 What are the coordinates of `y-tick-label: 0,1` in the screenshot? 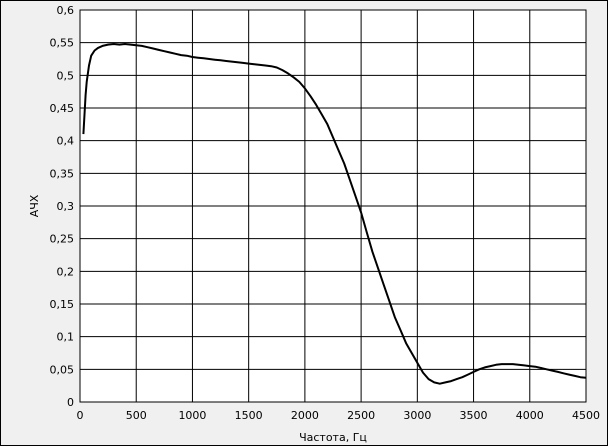 It's located at (66, 337).